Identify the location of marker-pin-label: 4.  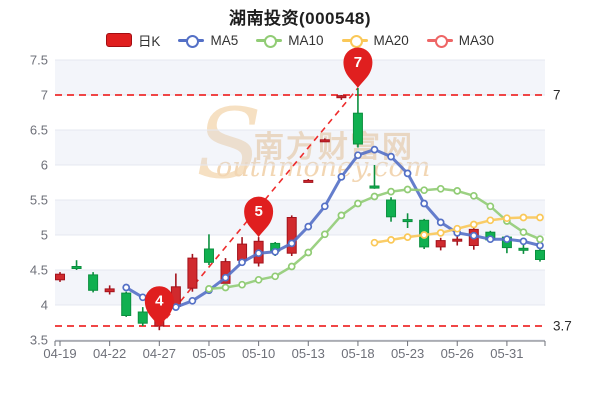
(159, 301).